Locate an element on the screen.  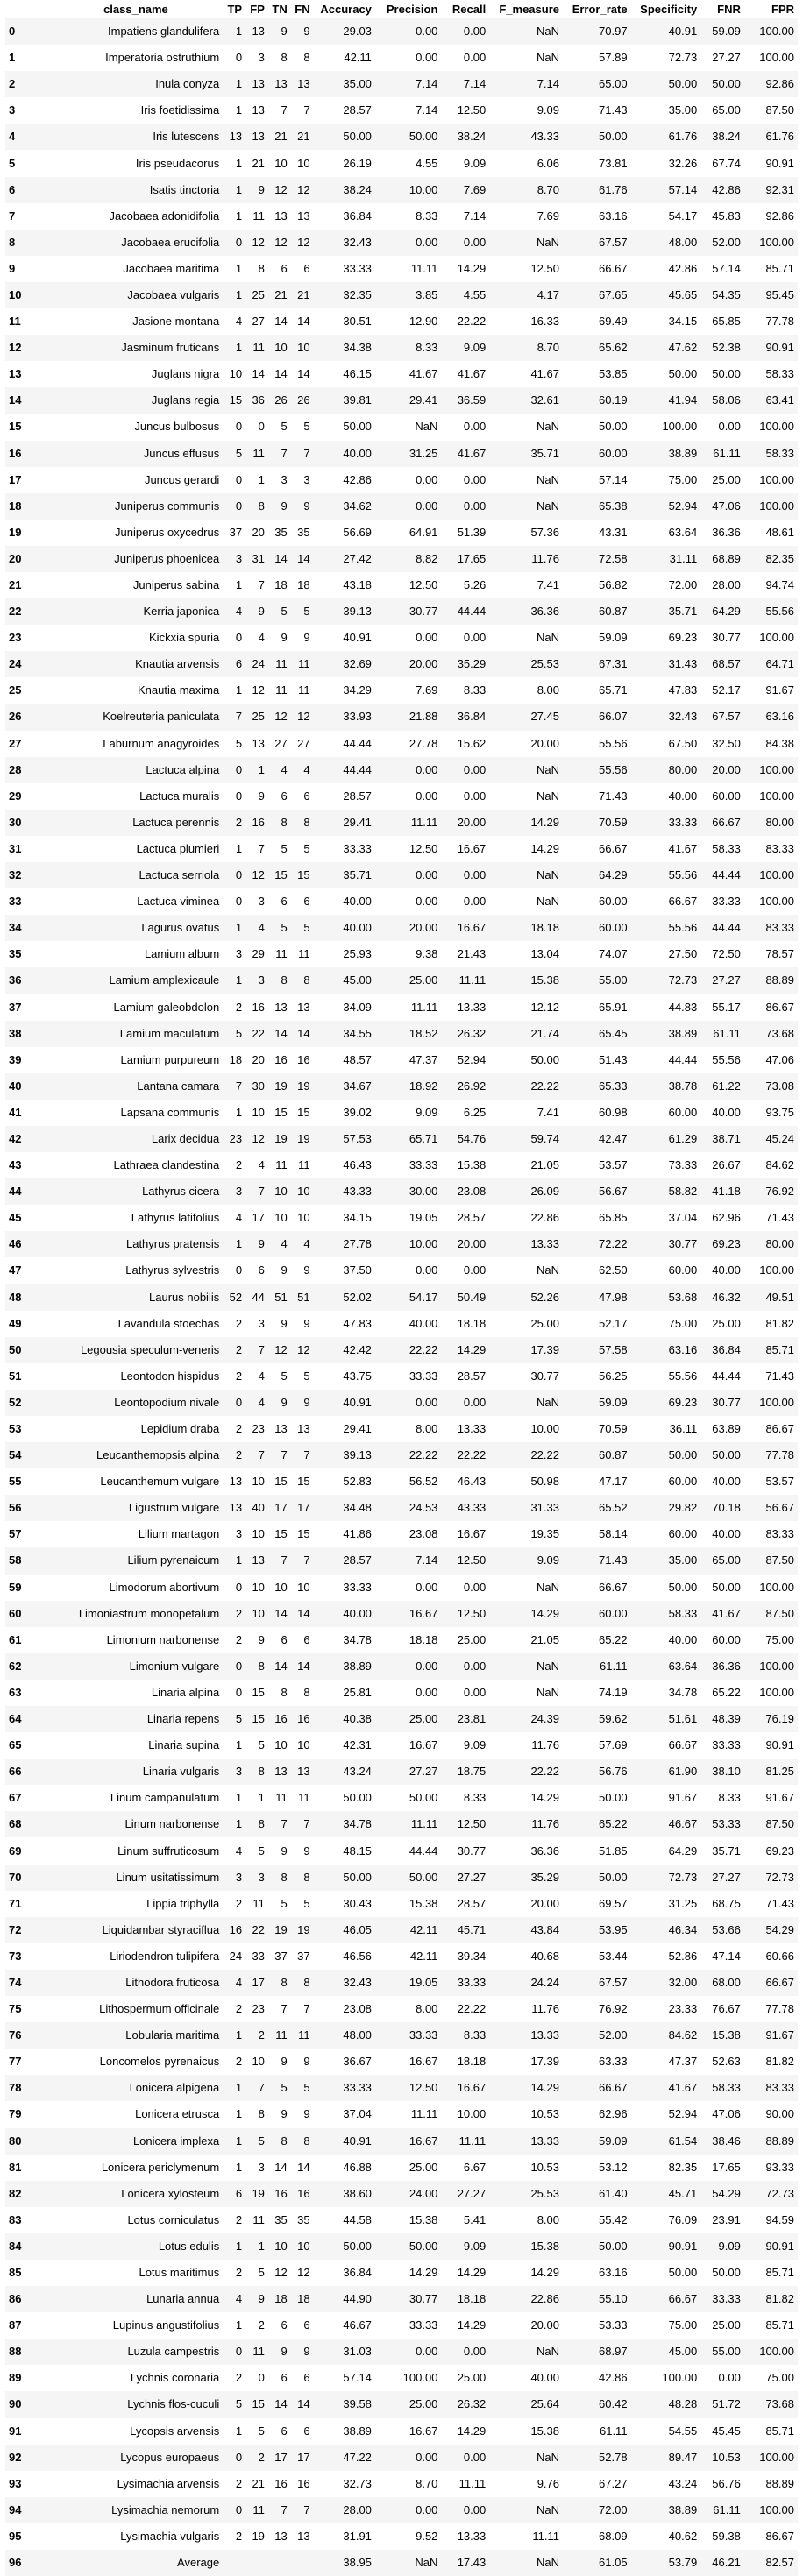
cell-recall: 12.50 is located at coordinates (465, 1560).